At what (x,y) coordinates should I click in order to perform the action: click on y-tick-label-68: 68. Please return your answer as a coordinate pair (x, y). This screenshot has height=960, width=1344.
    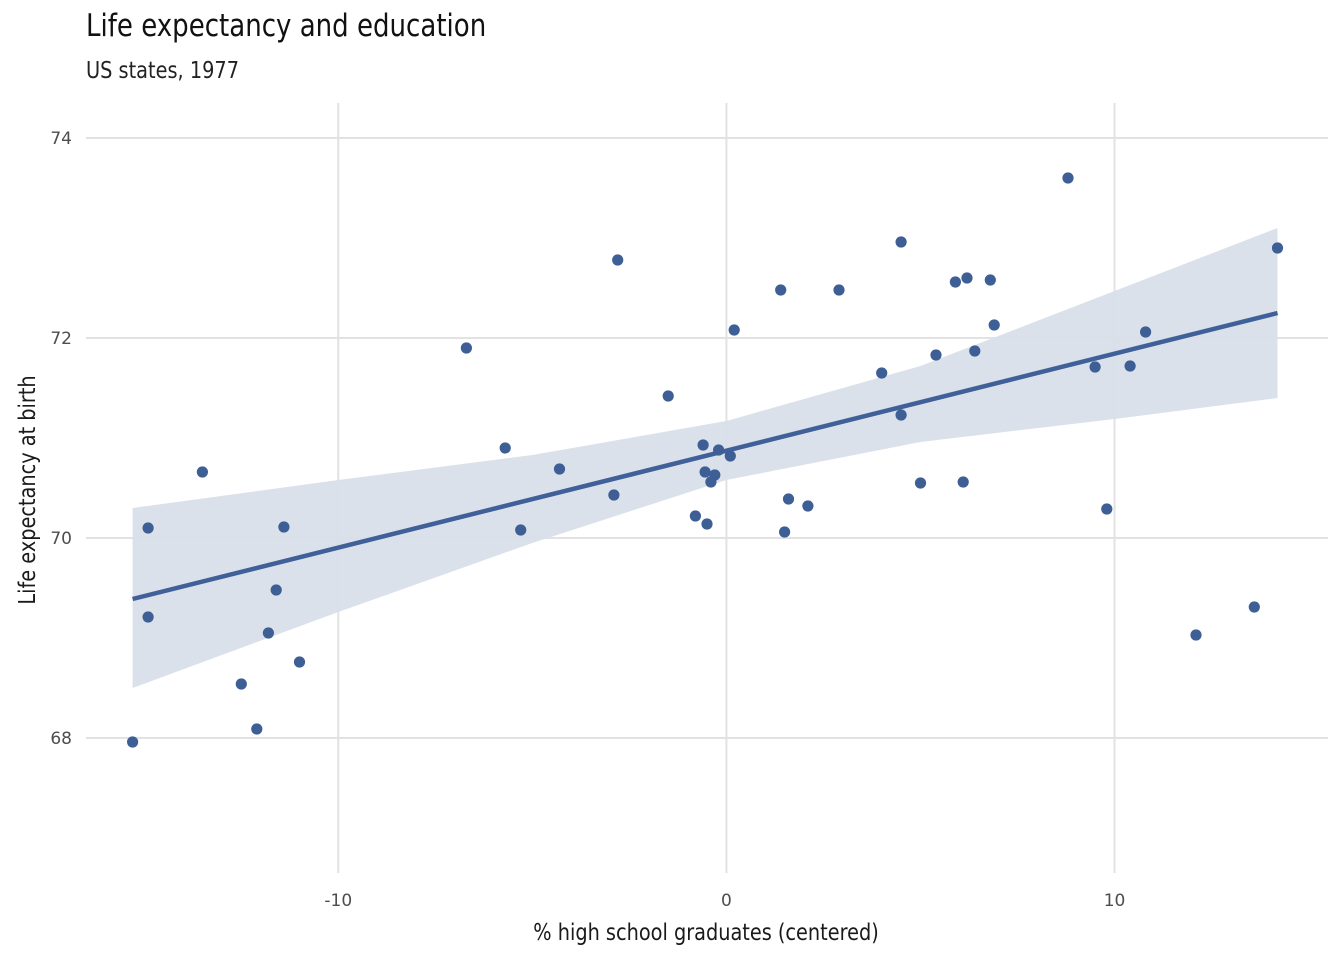
    Looking at the image, I should click on (61, 739).